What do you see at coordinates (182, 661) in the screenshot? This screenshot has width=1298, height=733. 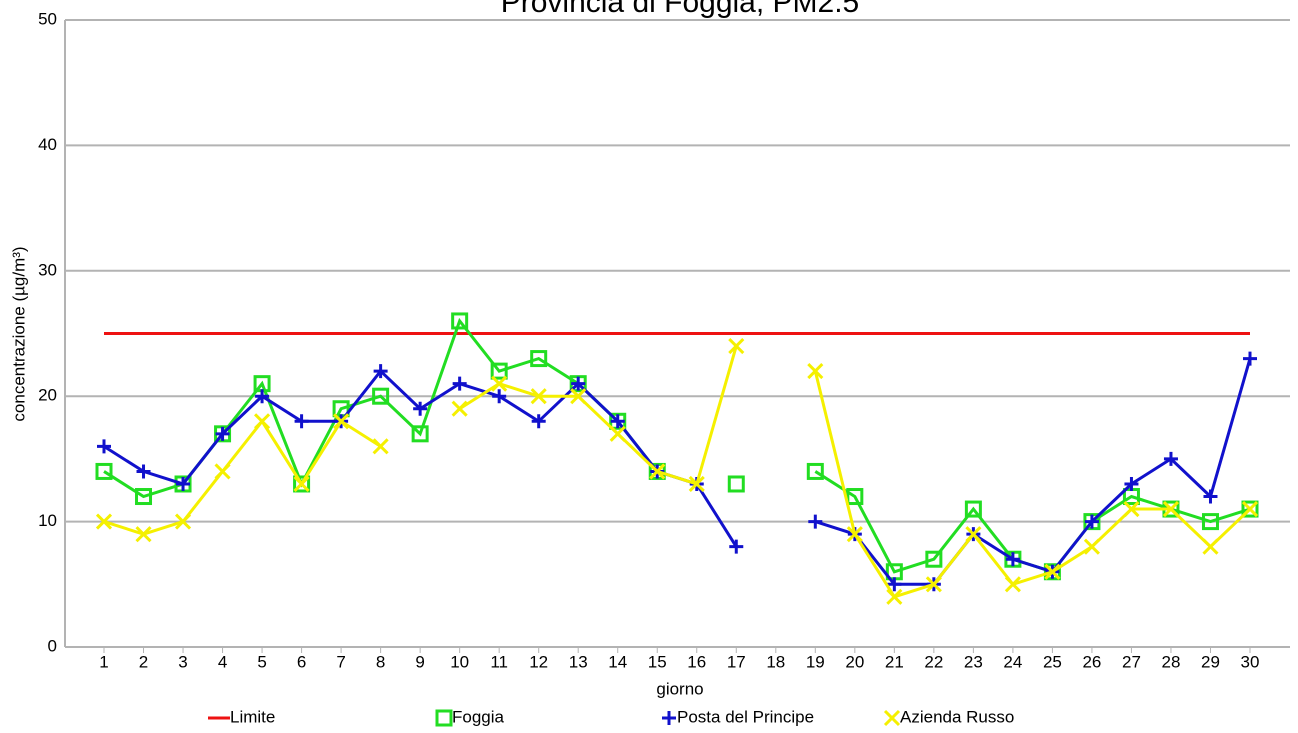 I see `x-tick-label: 3` at bounding box center [182, 661].